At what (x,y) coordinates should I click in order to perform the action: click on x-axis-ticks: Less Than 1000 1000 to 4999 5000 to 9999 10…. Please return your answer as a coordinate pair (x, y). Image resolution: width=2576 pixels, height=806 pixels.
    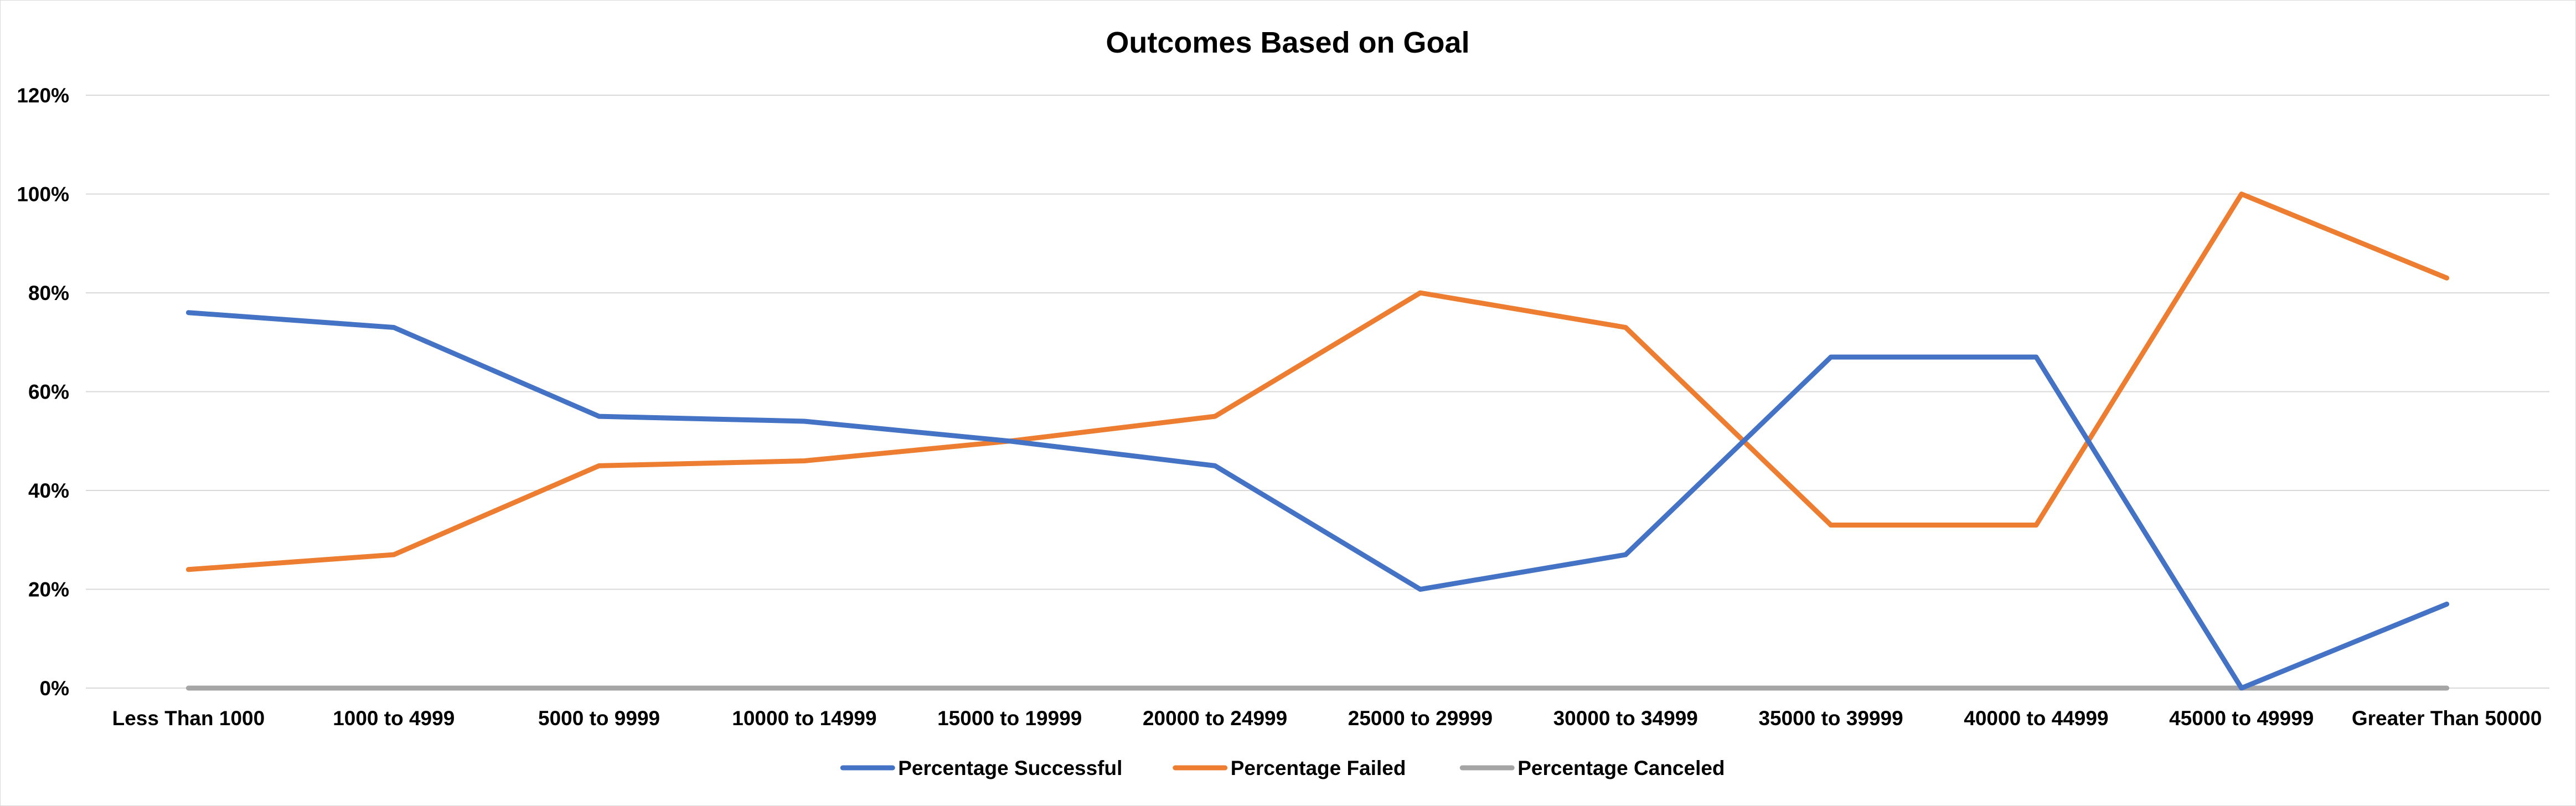
    Looking at the image, I should click on (1327, 719).